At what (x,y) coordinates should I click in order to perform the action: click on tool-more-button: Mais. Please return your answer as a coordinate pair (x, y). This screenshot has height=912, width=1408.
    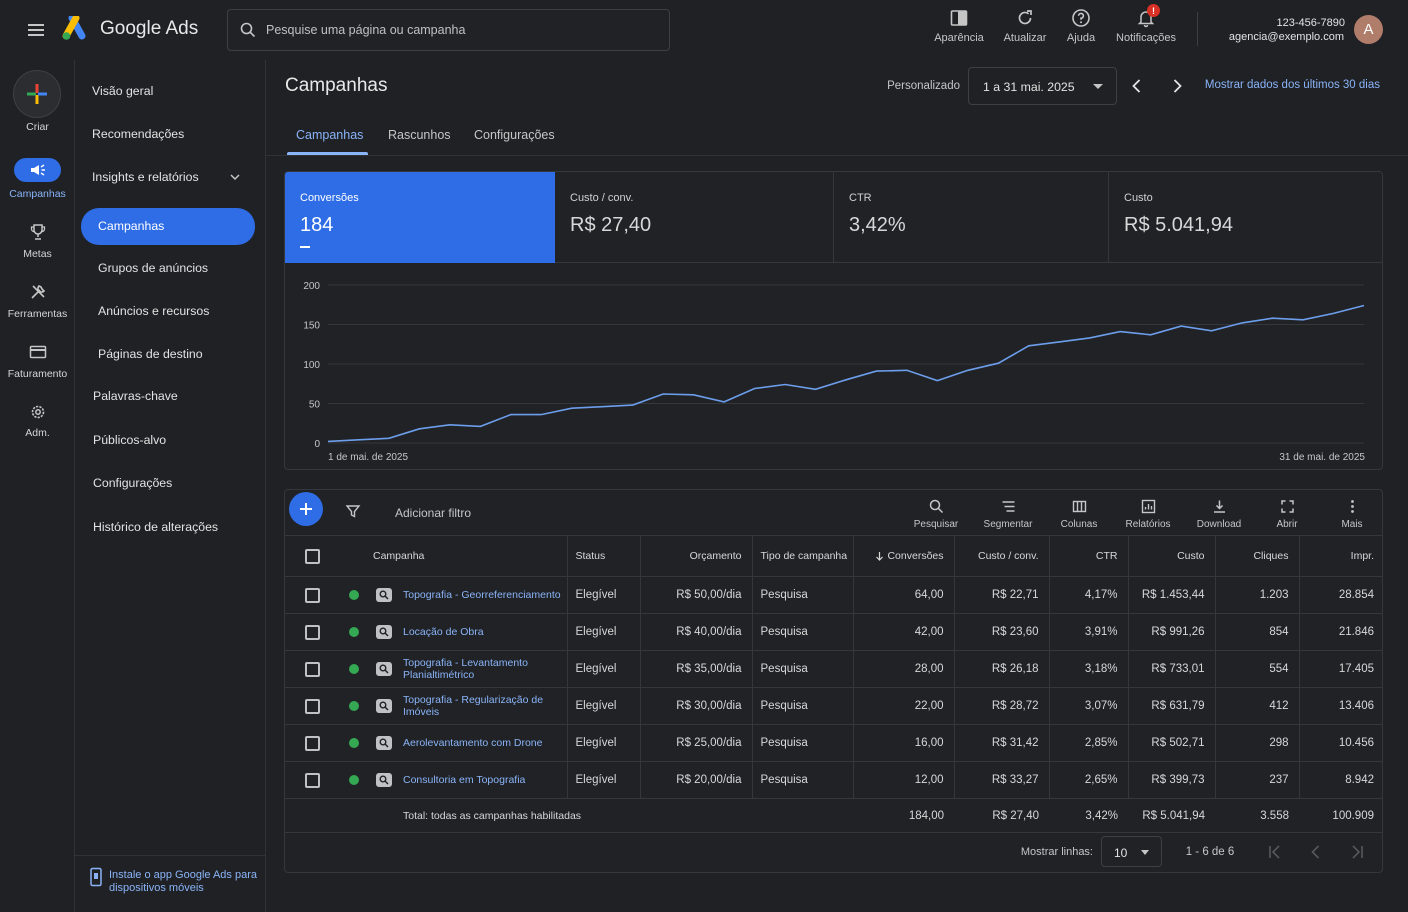
    Looking at the image, I should click on (1352, 514).